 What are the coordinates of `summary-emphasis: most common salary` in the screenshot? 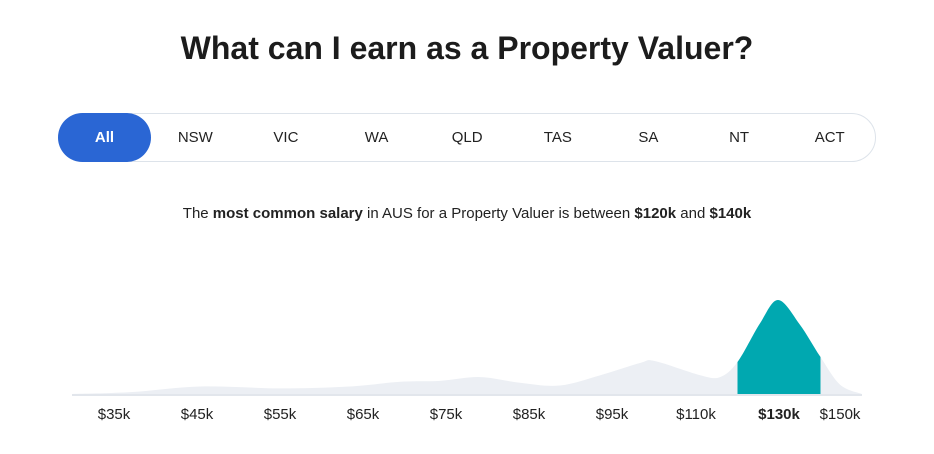 It's located at (287, 213).